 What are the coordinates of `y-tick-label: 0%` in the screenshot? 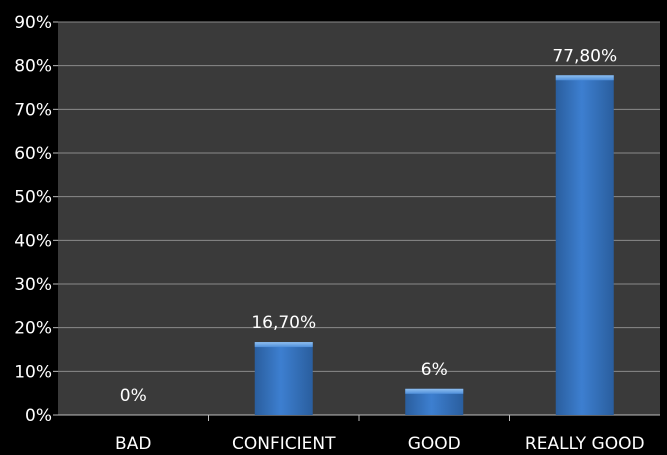 It's located at (38, 416).